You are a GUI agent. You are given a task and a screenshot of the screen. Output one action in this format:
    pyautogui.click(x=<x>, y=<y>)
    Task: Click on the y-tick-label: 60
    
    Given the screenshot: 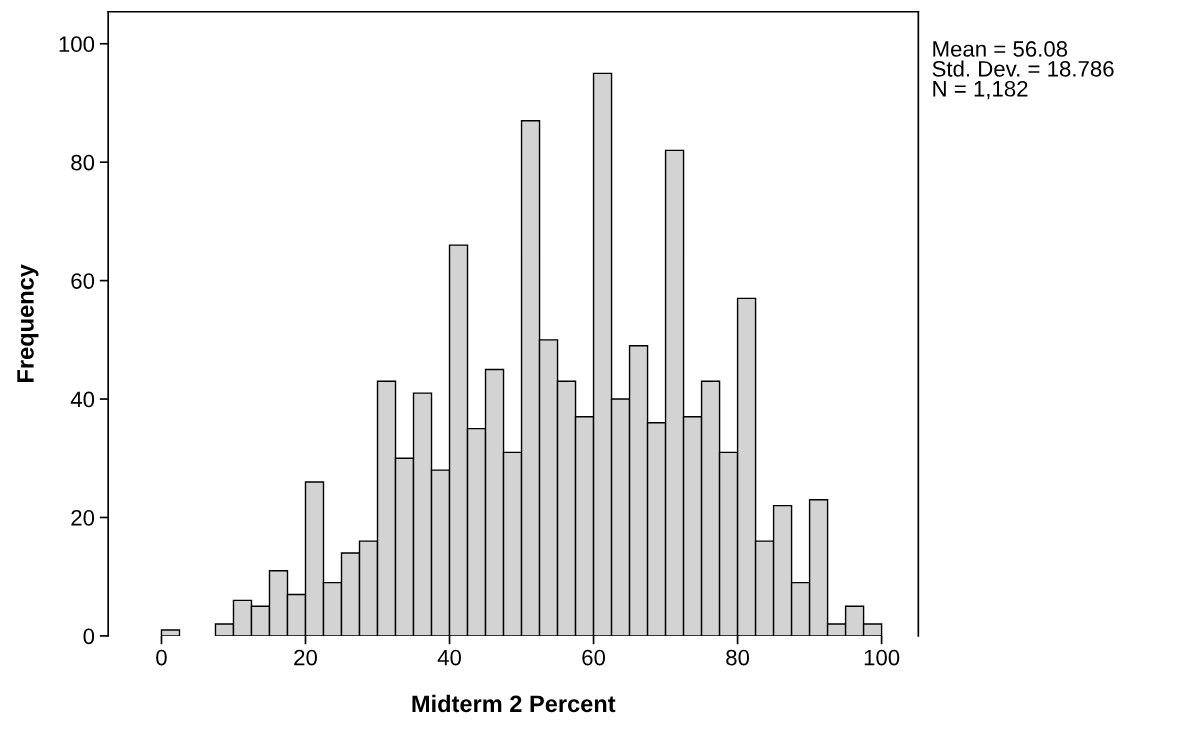 What is the action you would take?
    pyautogui.click(x=83, y=281)
    